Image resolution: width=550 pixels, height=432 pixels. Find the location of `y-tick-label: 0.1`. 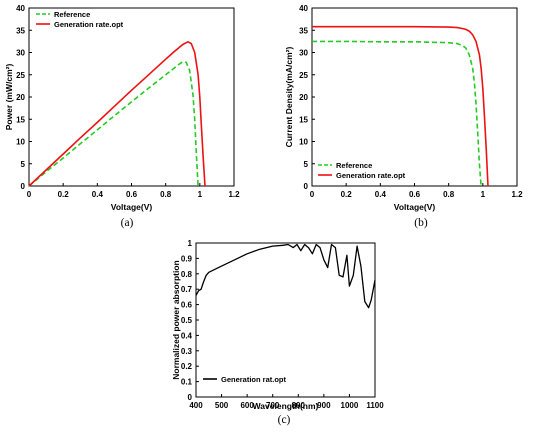

y-tick-label: 0.1 is located at coordinates (187, 382).